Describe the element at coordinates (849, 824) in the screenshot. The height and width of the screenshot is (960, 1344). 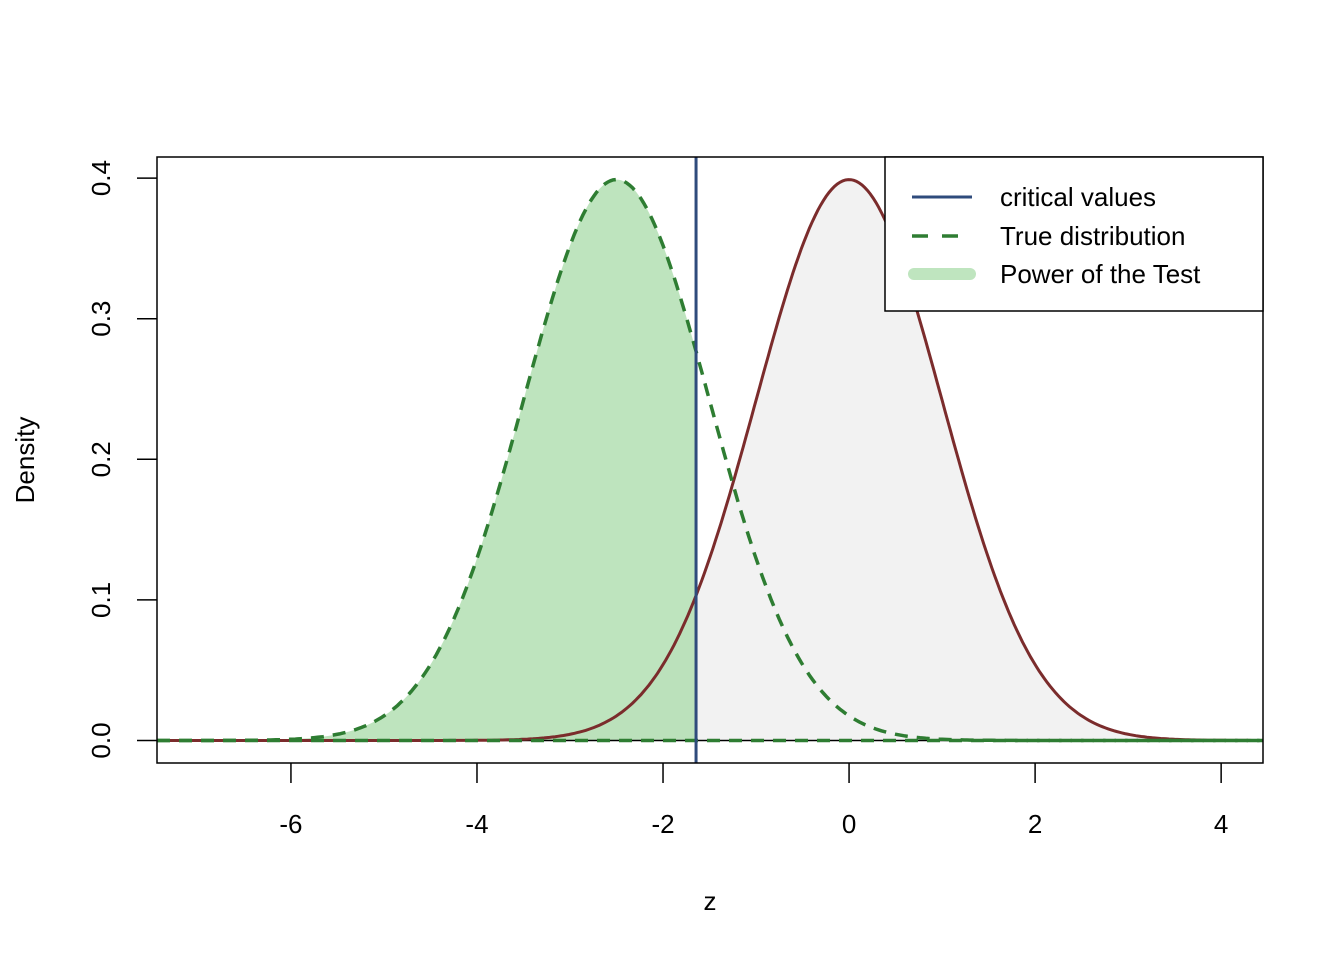
I see `x-tick-label: 0` at that location.